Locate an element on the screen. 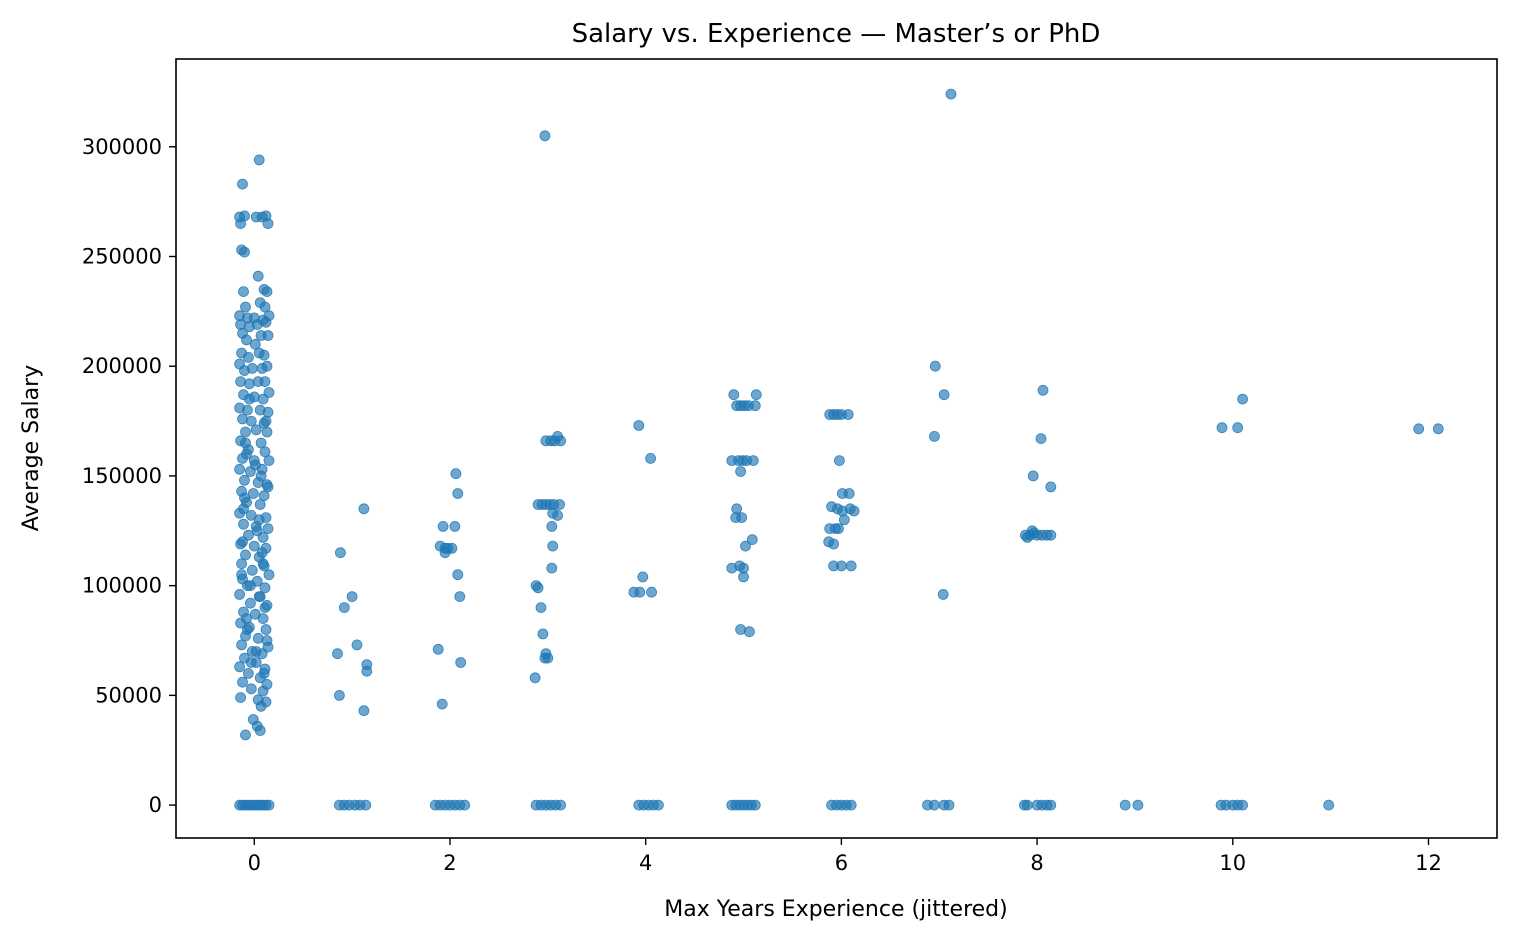 The image size is (1516, 940). y-tick-label: 250000 is located at coordinates (122, 256).